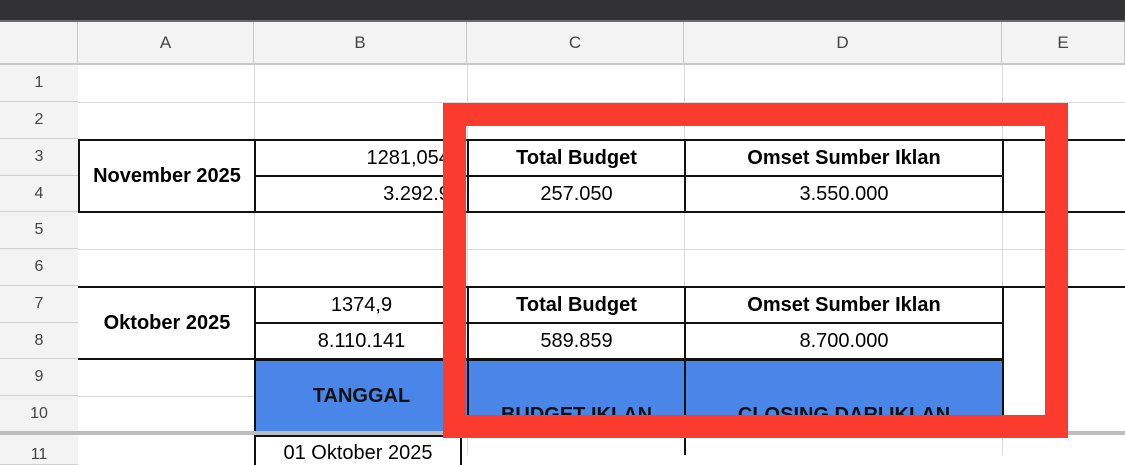 This screenshot has width=1125, height=465. Describe the element at coordinates (361, 158) in the screenshot. I see `cell-b3: 1281,0542` at that location.